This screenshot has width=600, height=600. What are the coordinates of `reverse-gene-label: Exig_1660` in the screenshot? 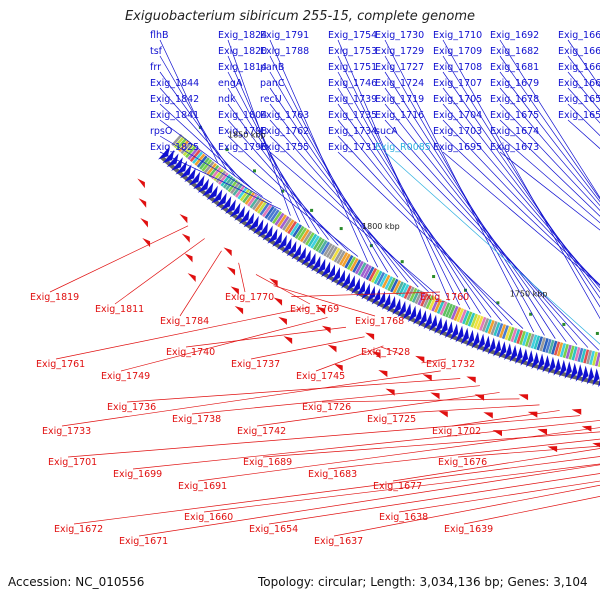 It's located at (208, 517).